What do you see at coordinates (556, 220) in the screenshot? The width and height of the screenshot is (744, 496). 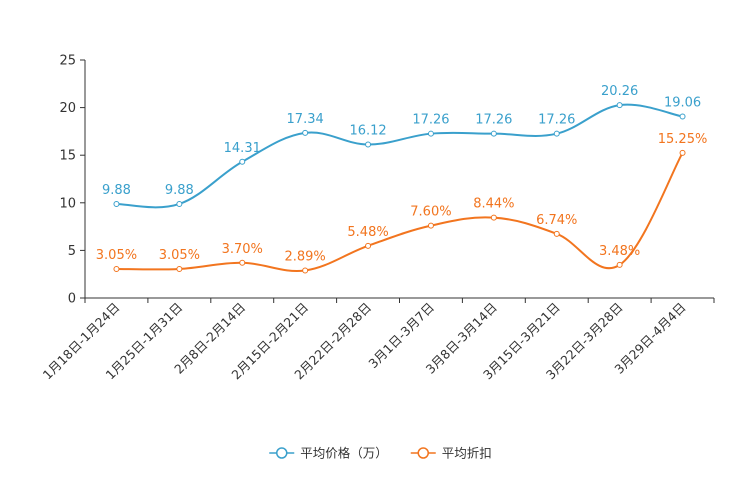 I see `data-label: 6.74%` at bounding box center [556, 220].